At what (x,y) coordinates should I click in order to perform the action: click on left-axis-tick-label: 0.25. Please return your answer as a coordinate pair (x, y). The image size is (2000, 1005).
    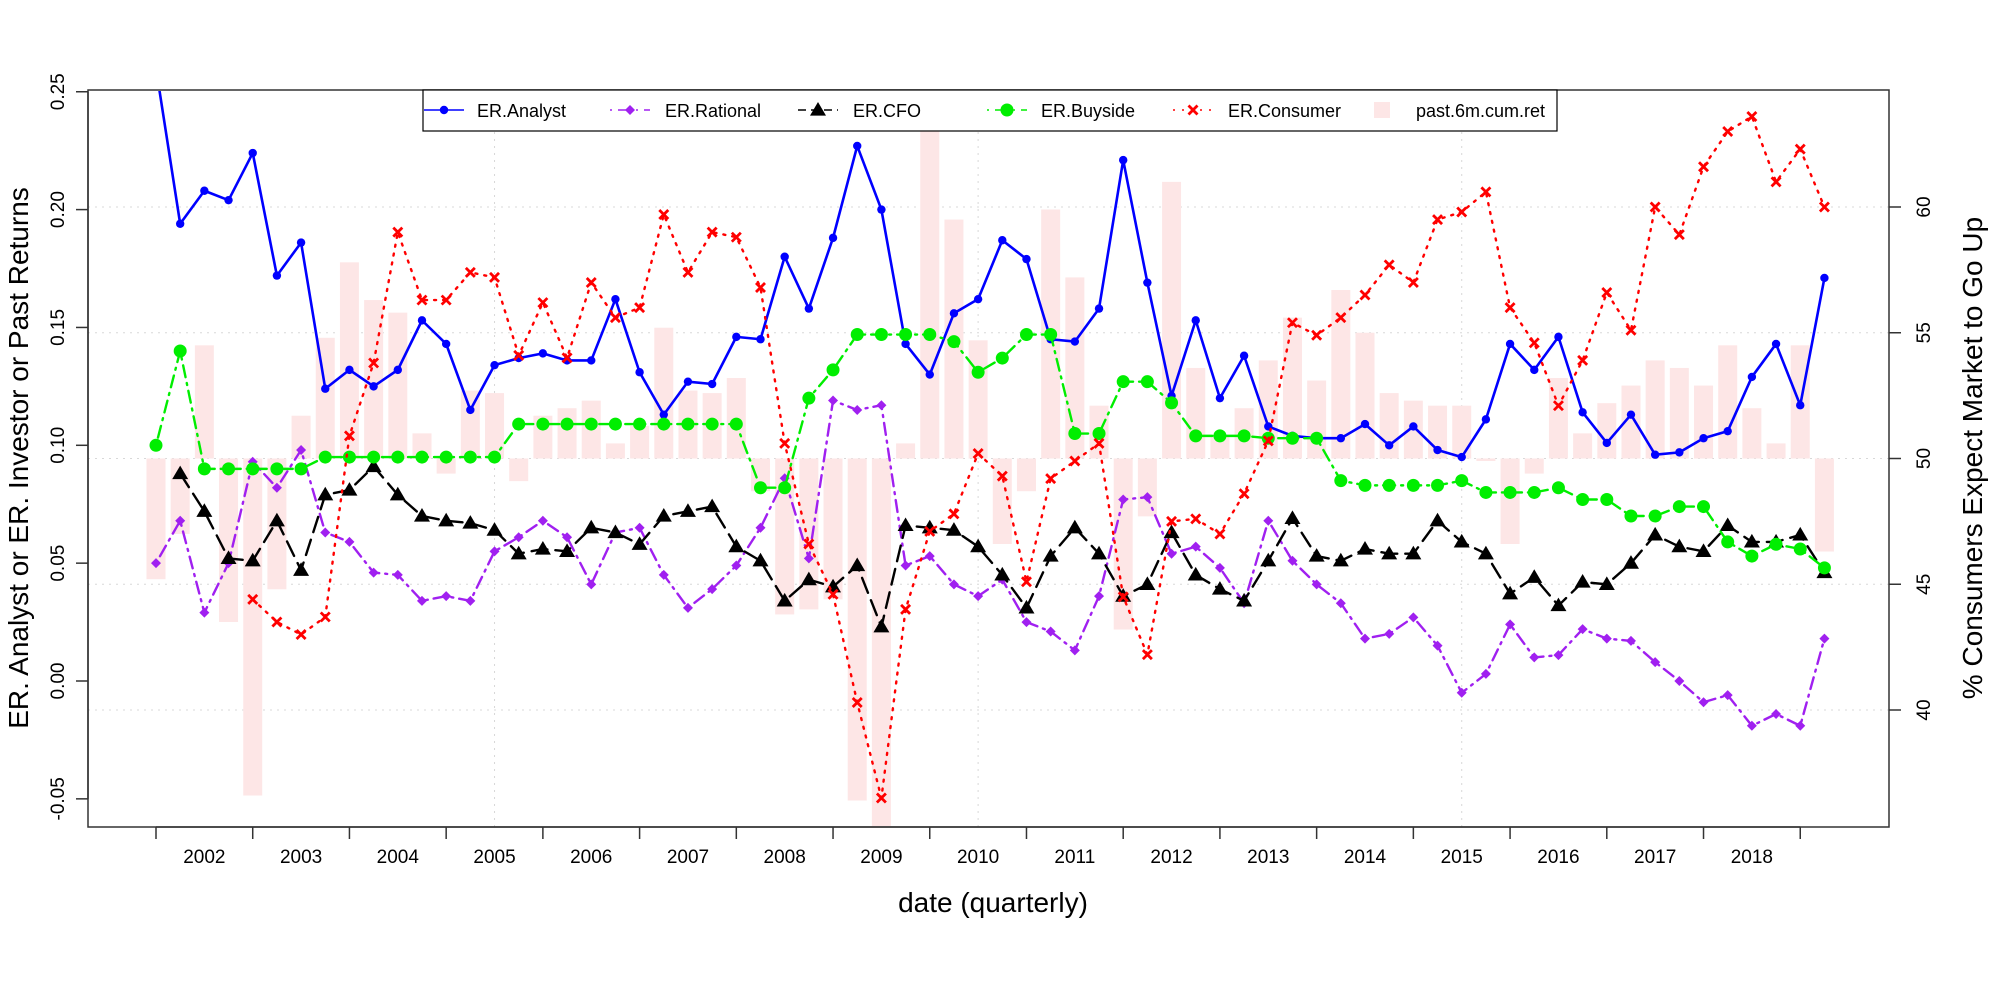
    Looking at the image, I should click on (58, 91).